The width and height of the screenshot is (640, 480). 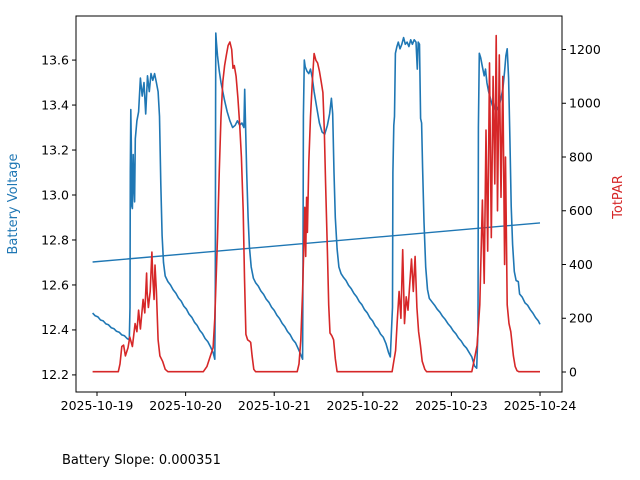 I want to click on left-tick-label: 13.4, so click(x=55, y=104).